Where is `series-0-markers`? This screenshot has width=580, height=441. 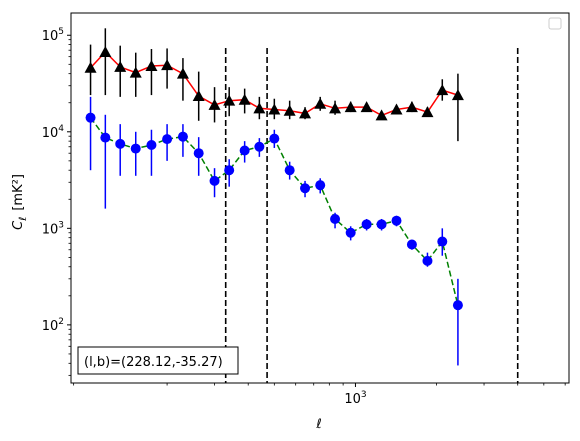
series-0-markers is located at coordinates (274, 83).